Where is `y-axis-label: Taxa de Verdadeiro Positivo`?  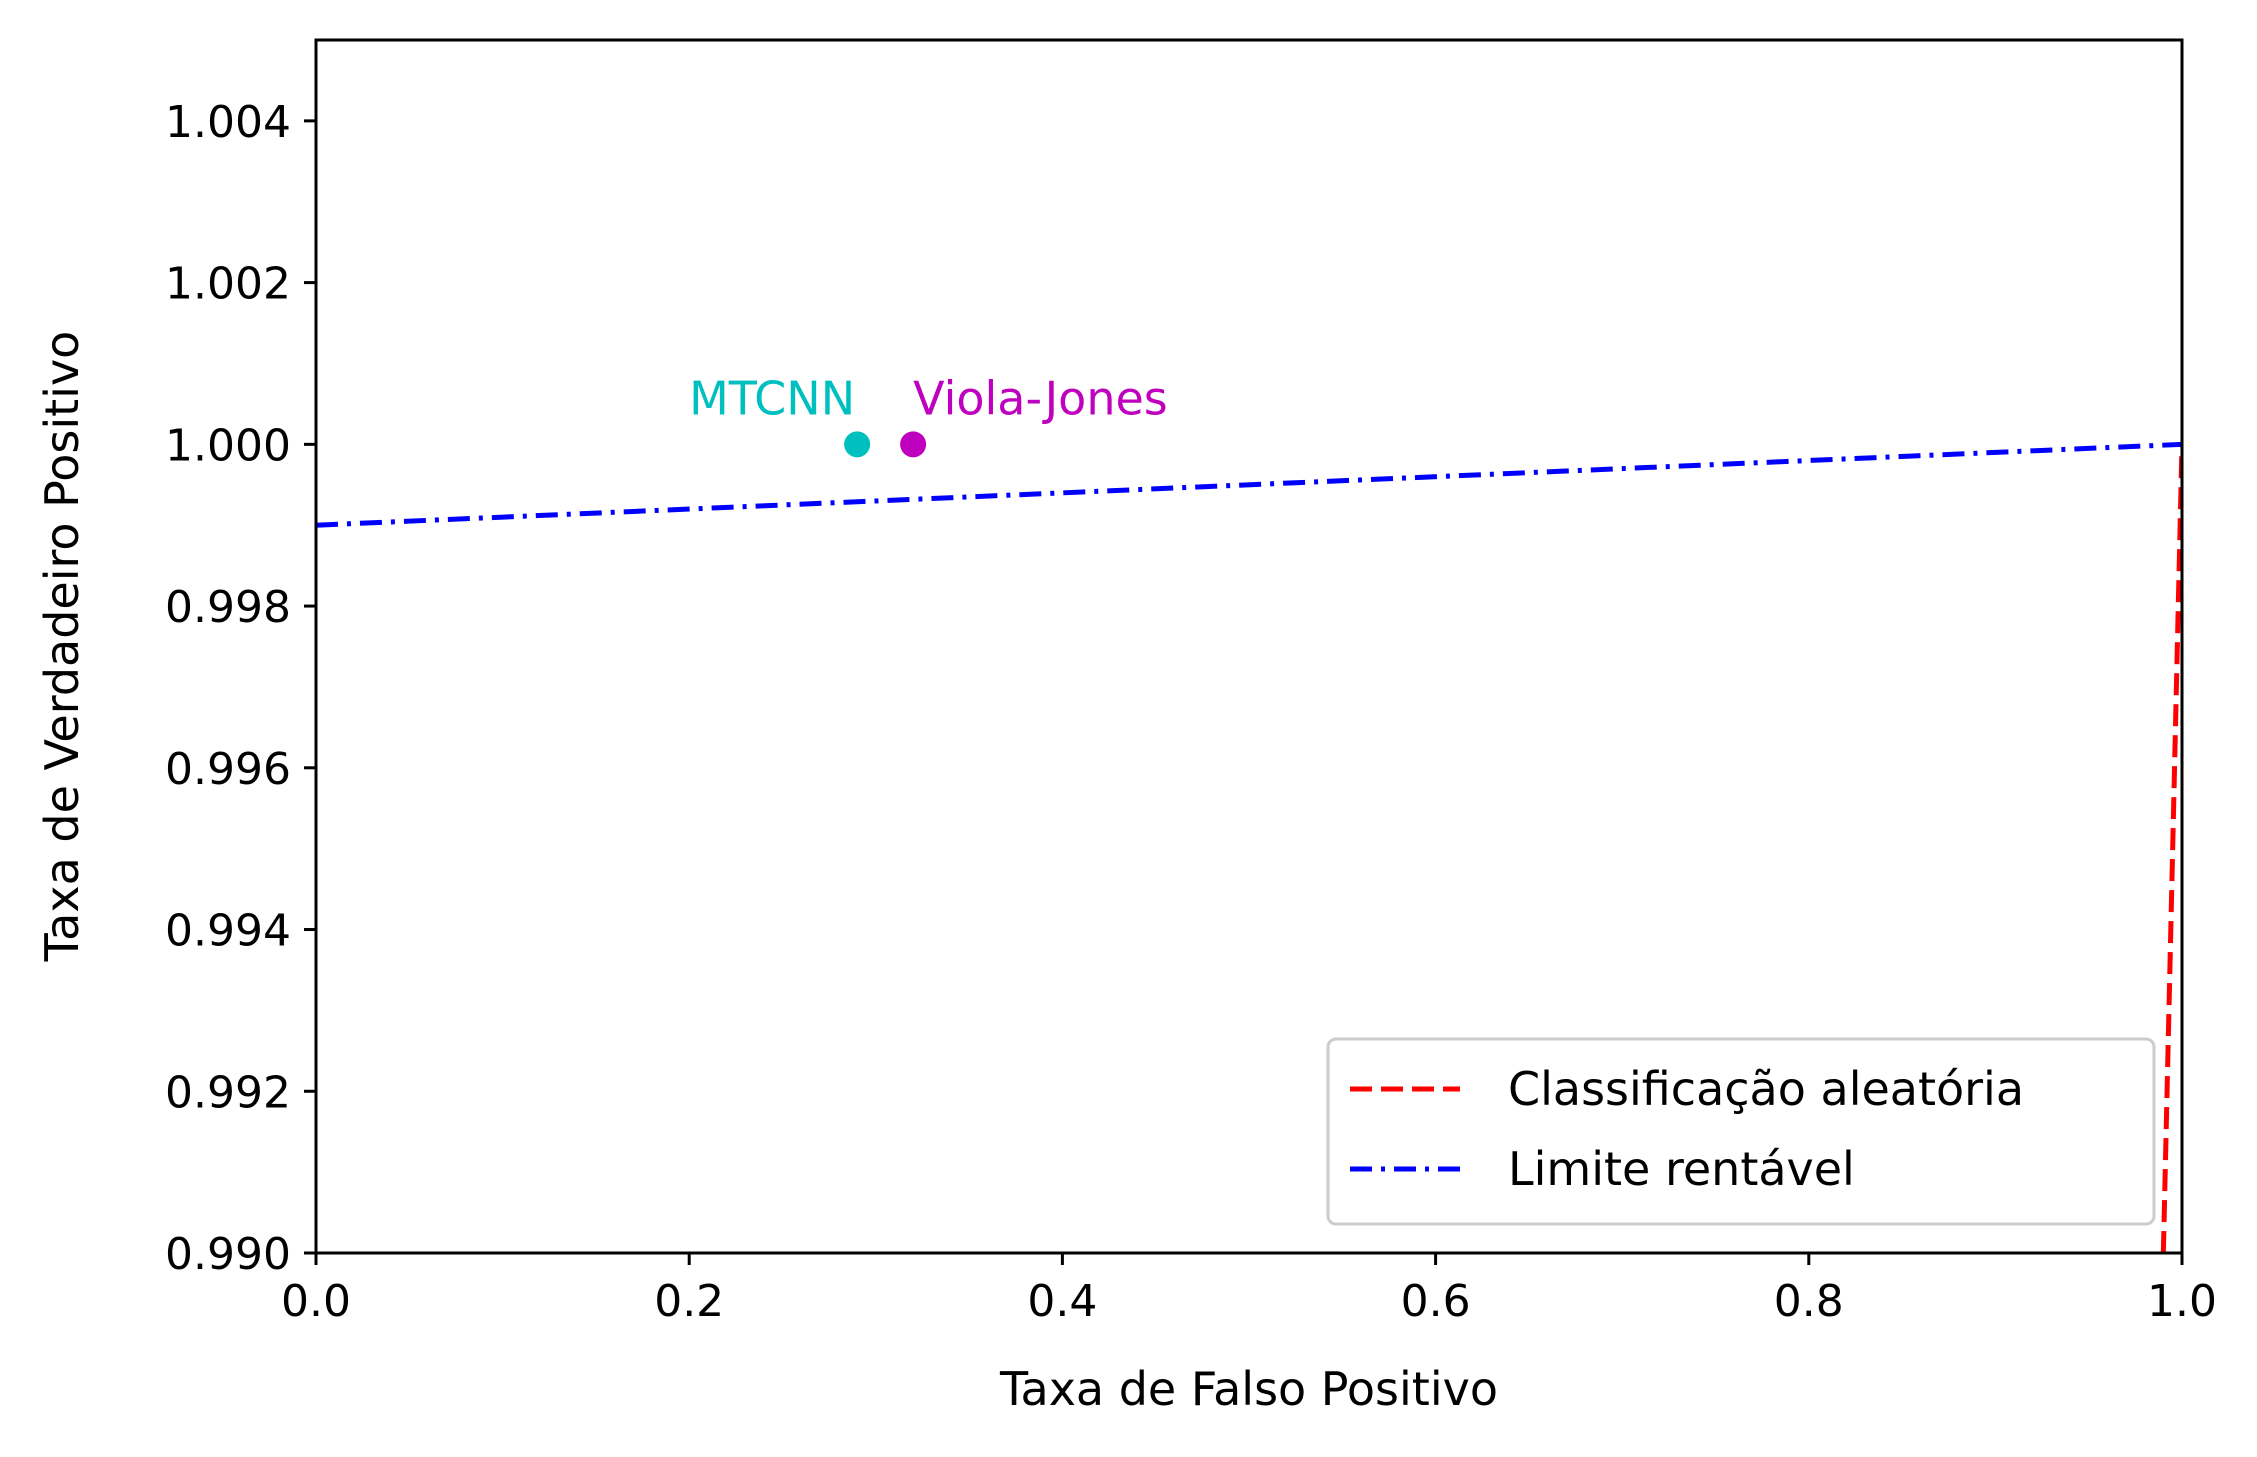 y-axis-label: Taxa de Verdadeiro Positivo is located at coordinates (62, 647).